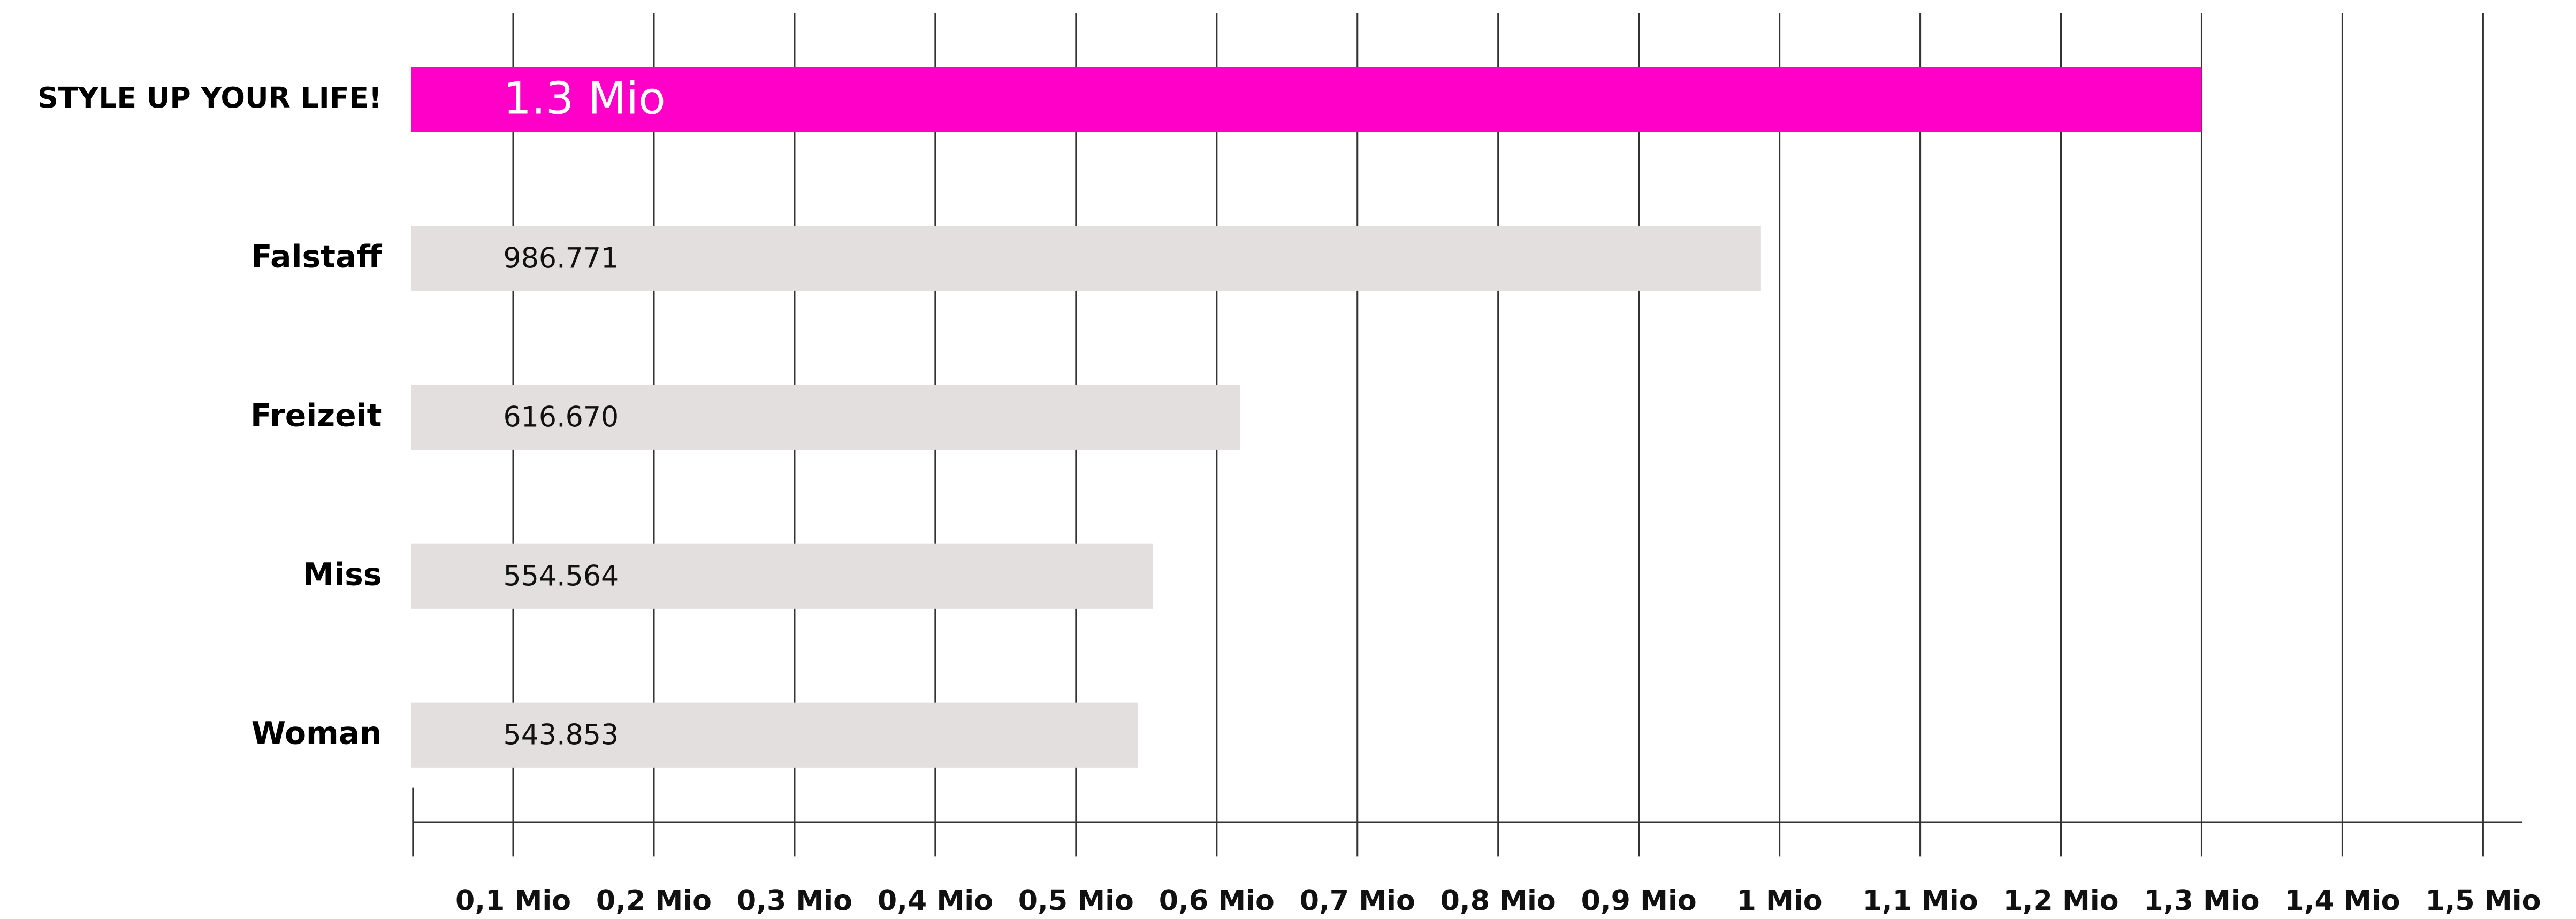 The width and height of the screenshot is (2576, 919). Describe the element at coordinates (316, 415) in the screenshot. I see `category-label: Freizeit` at that location.